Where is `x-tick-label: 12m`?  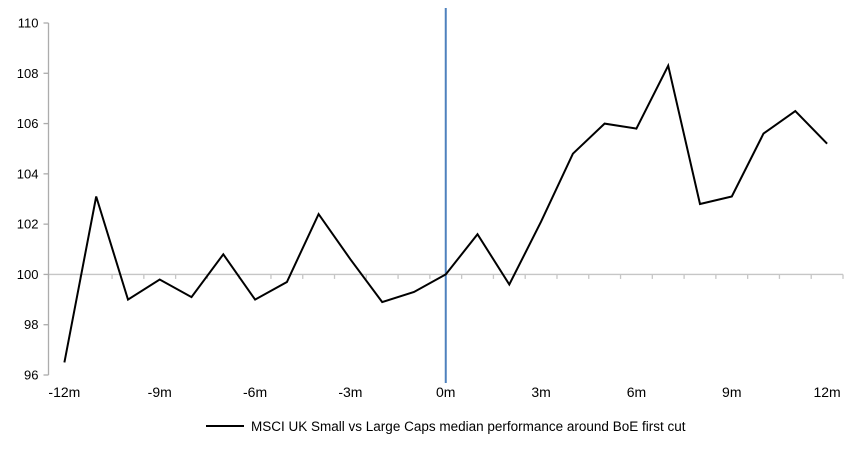 x-tick-label: 12m is located at coordinates (826, 392).